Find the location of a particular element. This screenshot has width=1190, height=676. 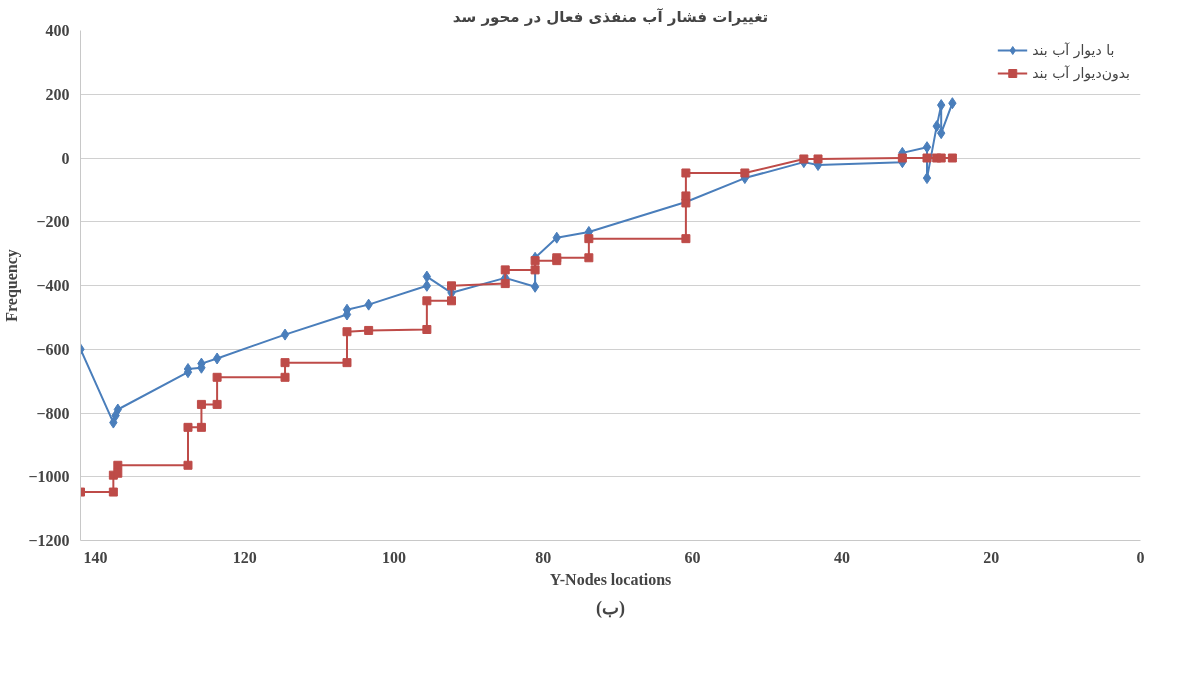

y-tick-label: −1000 is located at coordinates (49, 477).